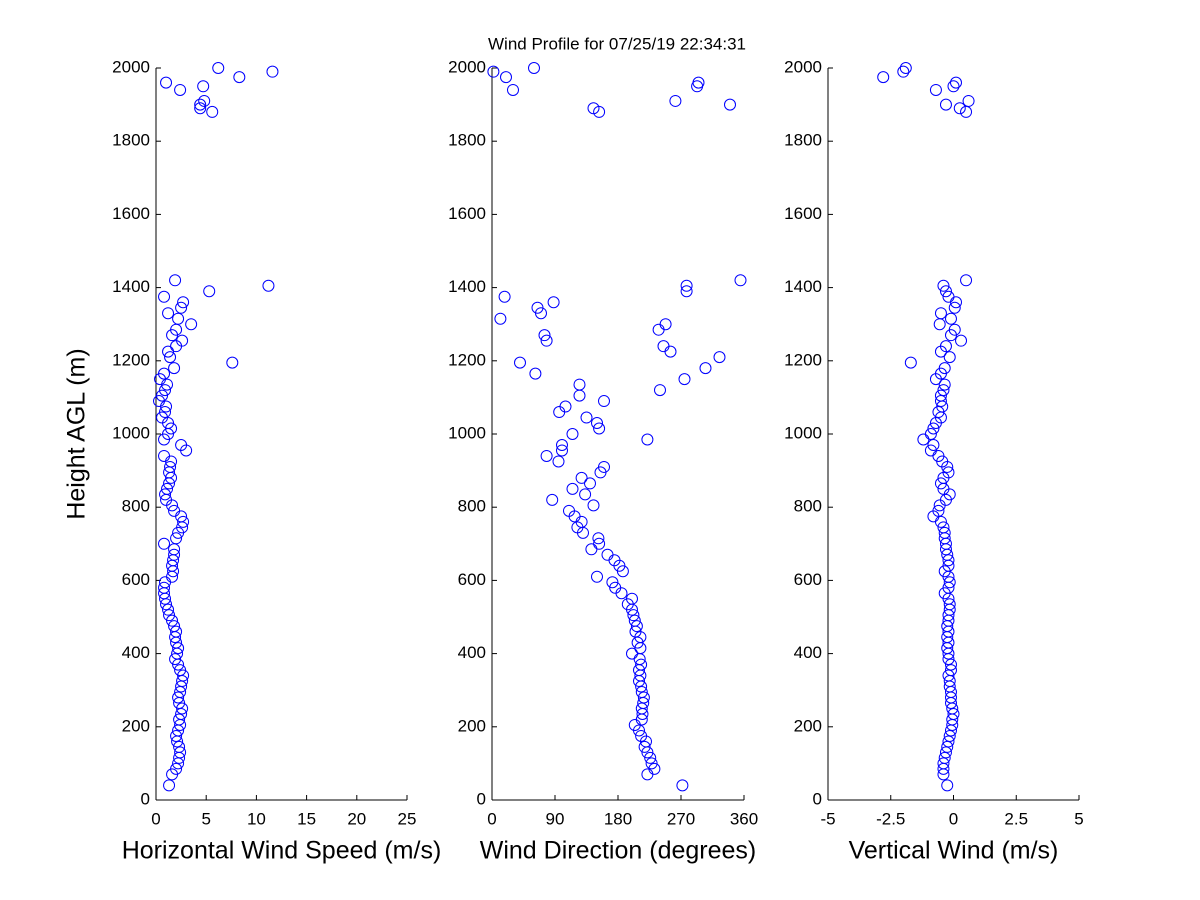 The height and width of the screenshot is (900, 1200). I want to click on y-tick-label: 0, so click(817, 798).